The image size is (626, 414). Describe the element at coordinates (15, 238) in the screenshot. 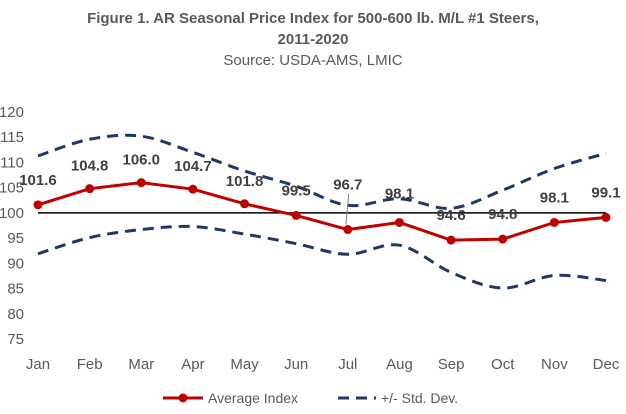

I see `y-tick-label: 95` at that location.